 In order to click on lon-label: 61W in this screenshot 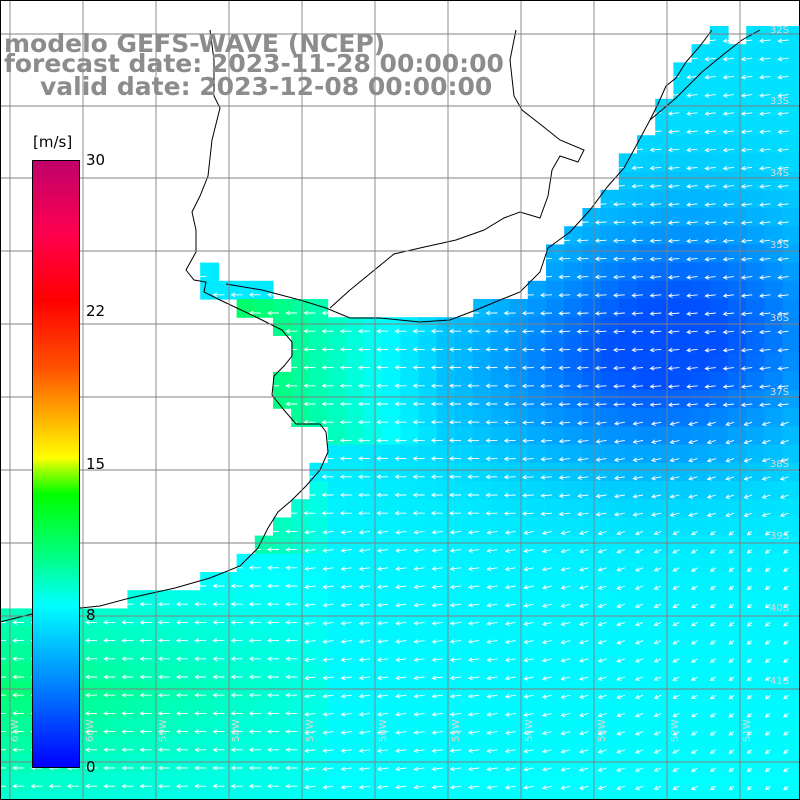, I will do `click(15, 730)`.